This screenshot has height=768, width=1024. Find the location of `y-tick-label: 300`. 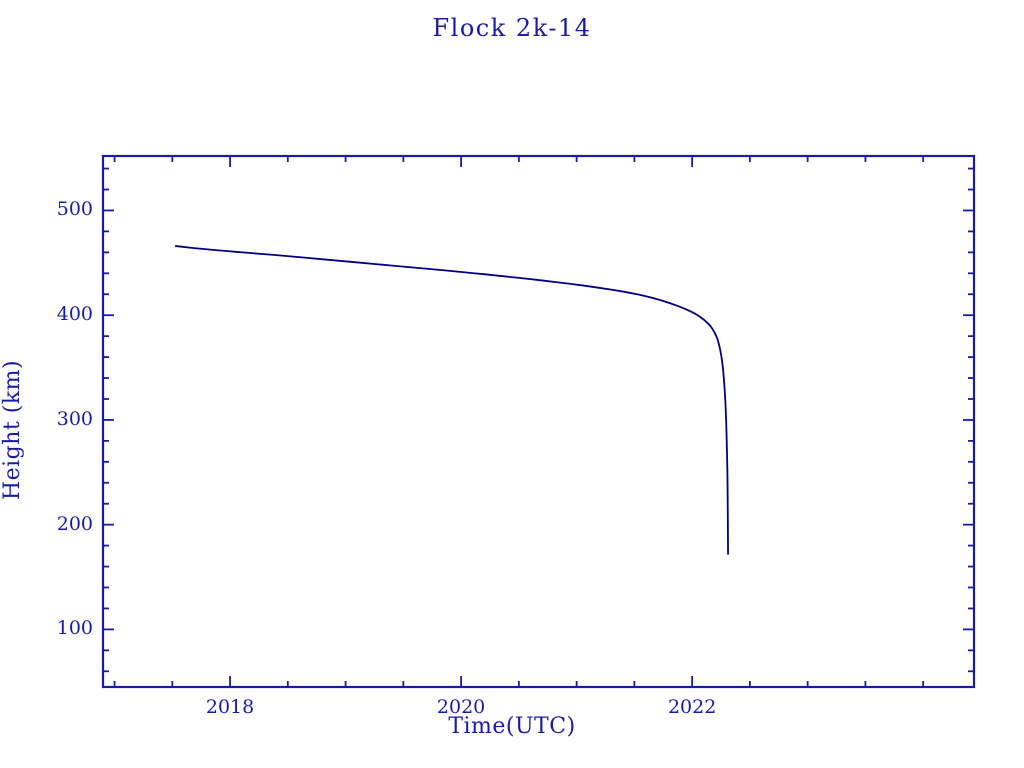

y-tick-label: 300 is located at coordinates (74, 418).